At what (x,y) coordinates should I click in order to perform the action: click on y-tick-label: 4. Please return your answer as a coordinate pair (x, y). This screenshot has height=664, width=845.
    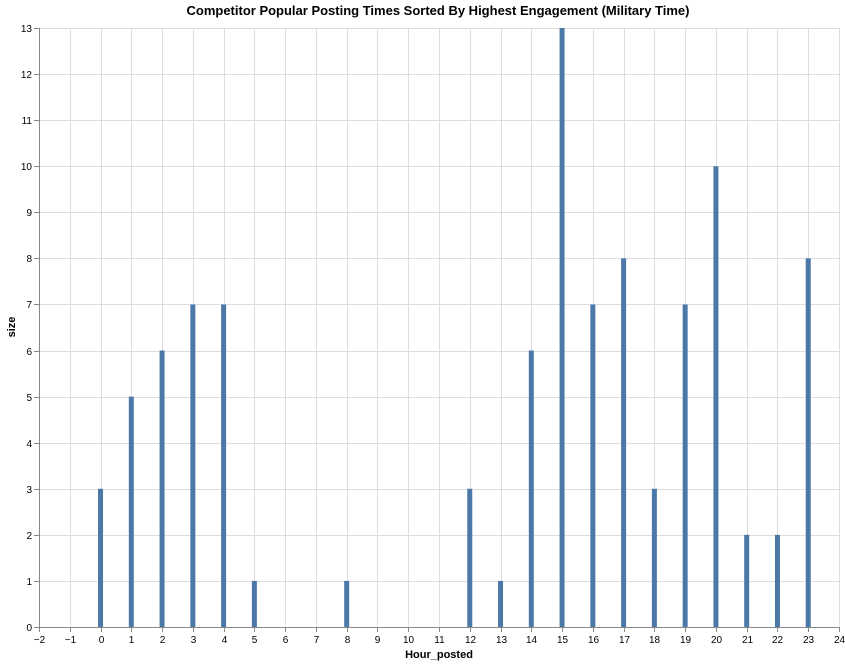
    Looking at the image, I should click on (29, 444).